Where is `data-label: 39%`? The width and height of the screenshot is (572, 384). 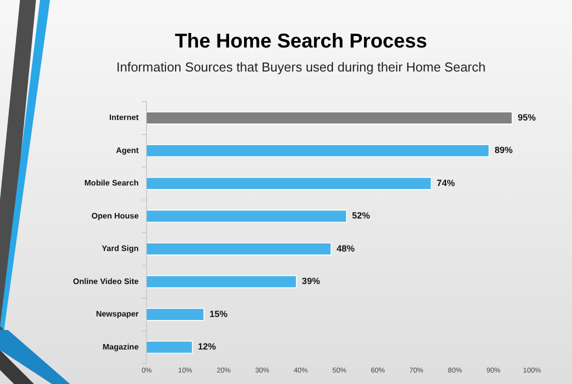
data-label: 39% is located at coordinates (311, 281).